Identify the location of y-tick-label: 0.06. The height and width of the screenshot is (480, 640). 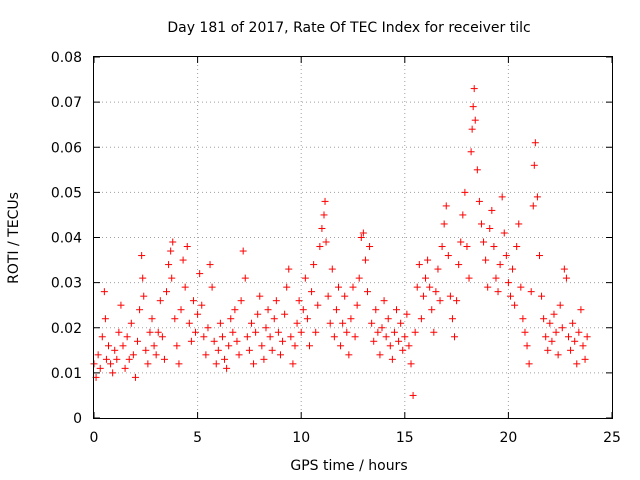
(66, 148).